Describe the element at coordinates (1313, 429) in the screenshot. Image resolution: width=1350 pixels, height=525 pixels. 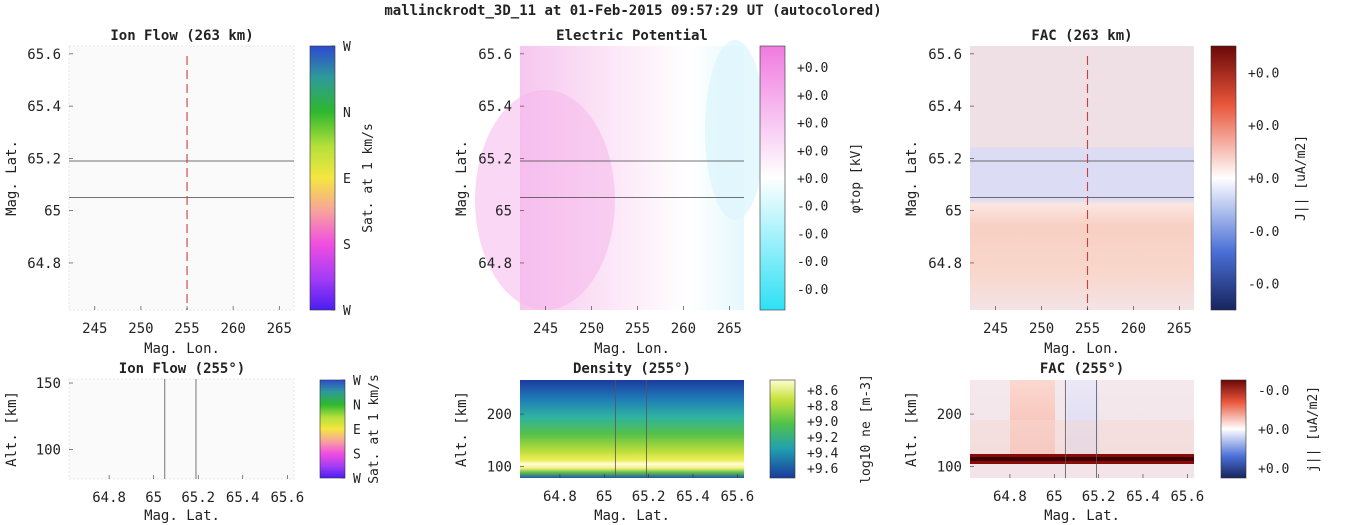
I see `colorbar-label: j|| [uA/m2]` at that location.